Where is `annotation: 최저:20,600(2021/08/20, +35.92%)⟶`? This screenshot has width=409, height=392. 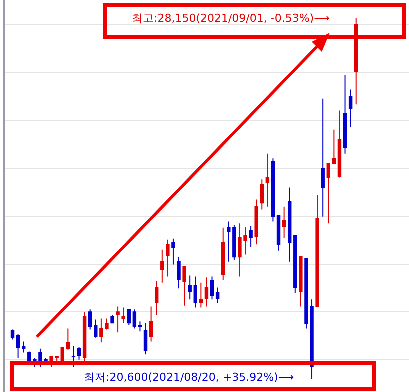 annotation: 최저:20,600(2021/08/20, +35.92%)⟶ is located at coordinates (189, 377).